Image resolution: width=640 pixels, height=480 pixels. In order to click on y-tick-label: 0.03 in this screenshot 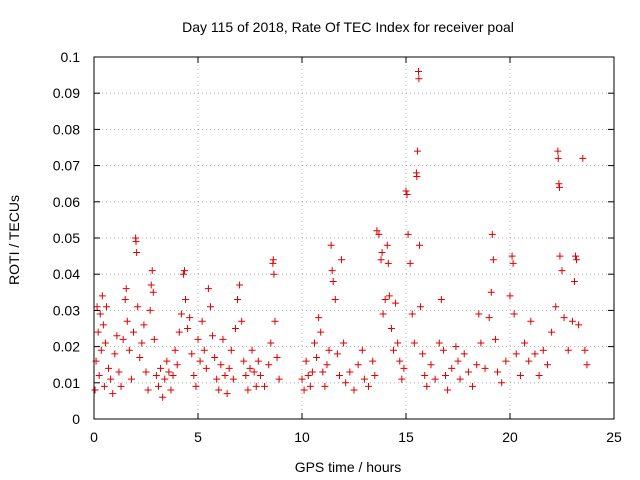, I will do `click(66, 310)`.